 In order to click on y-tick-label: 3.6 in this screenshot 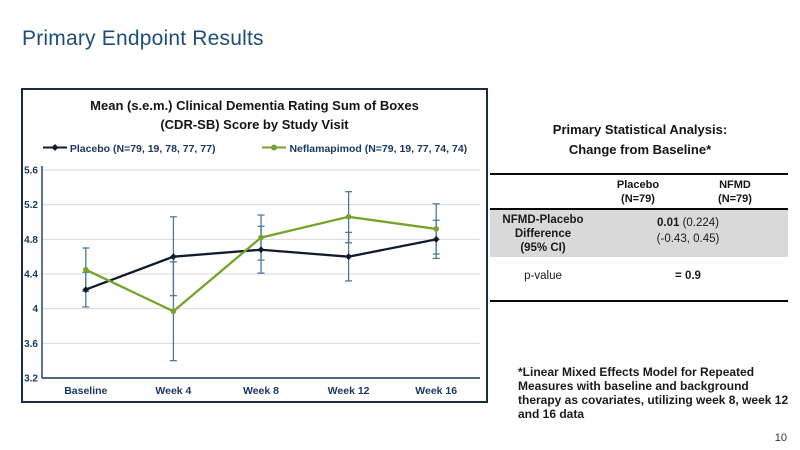, I will do `click(31, 344)`.